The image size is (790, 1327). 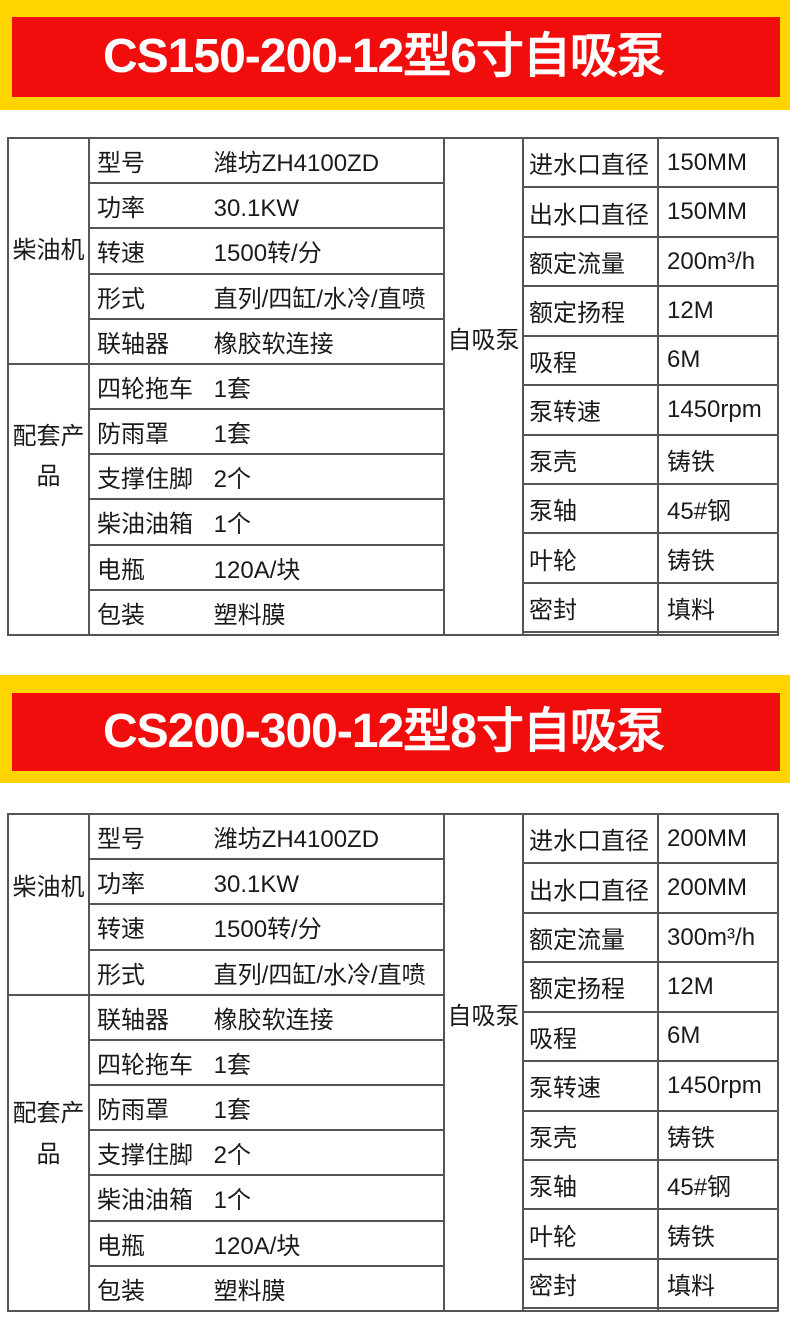 I want to click on pump-group-label: 自吸泵, so click(x=483, y=386).